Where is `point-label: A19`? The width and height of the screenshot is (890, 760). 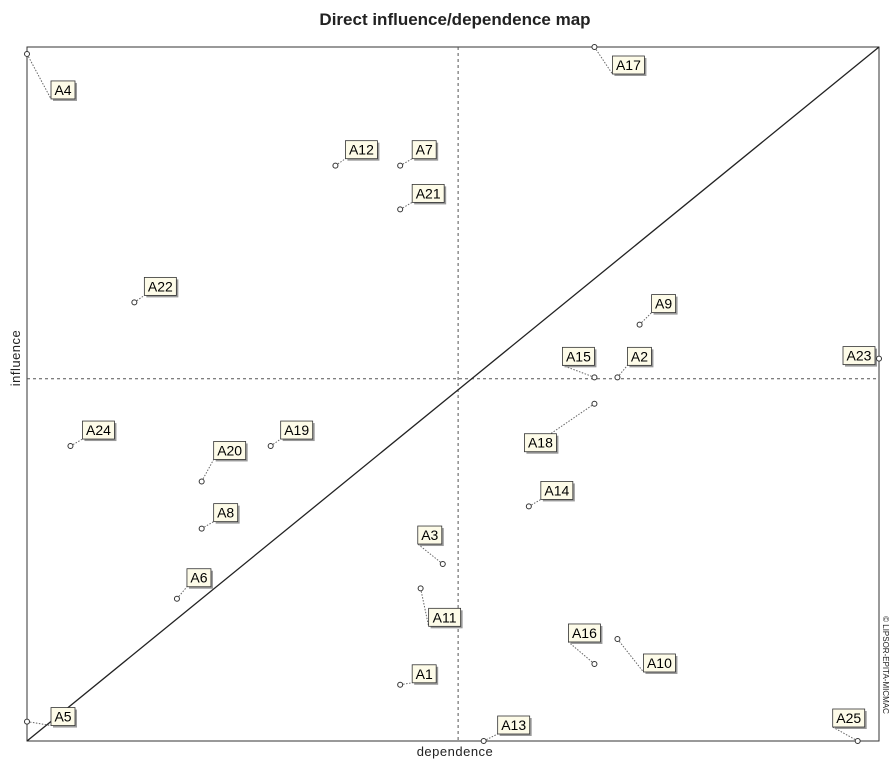 point-label: A19 is located at coordinates (296, 430).